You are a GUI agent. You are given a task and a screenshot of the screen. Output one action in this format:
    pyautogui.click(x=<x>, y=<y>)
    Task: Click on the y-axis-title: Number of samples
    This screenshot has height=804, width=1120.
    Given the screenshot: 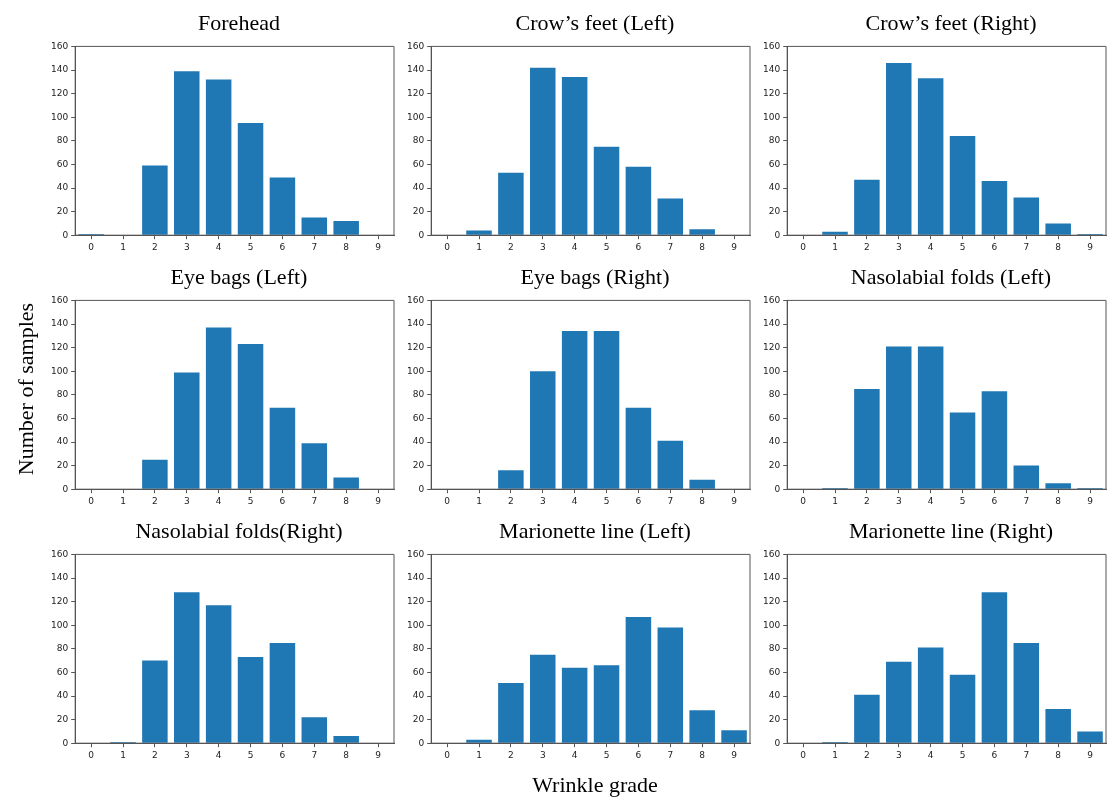 What is the action you would take?
    pyautogui.click(x=26, y=389)
    